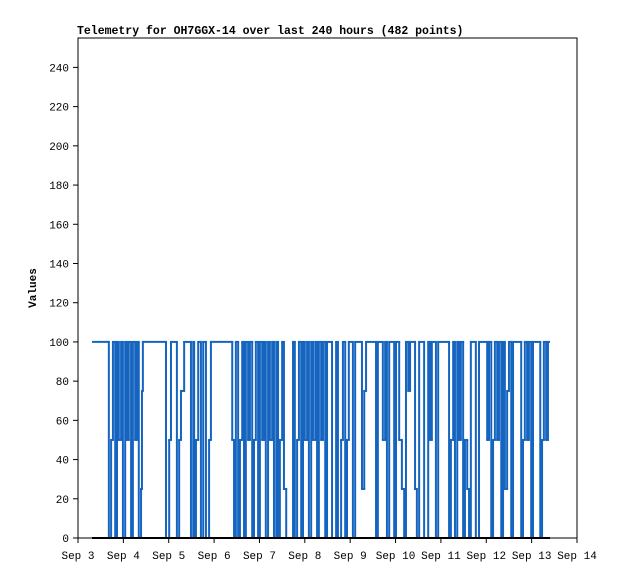 This screenshot has height=579, width=618. I want to click on x-tick-label: Sep 3, so click(77, 557).